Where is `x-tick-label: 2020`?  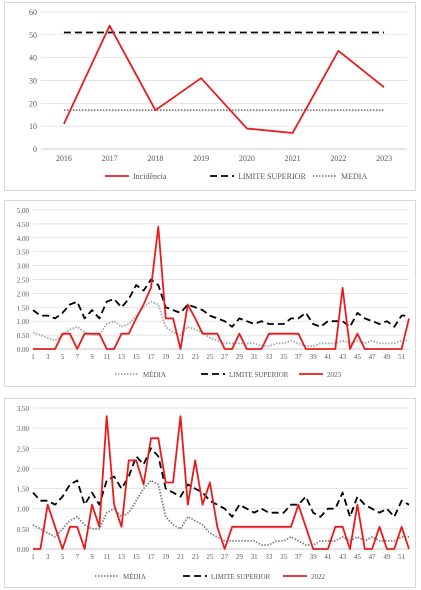 x-tick-label: 2020 is located at coordinates (247, 158).